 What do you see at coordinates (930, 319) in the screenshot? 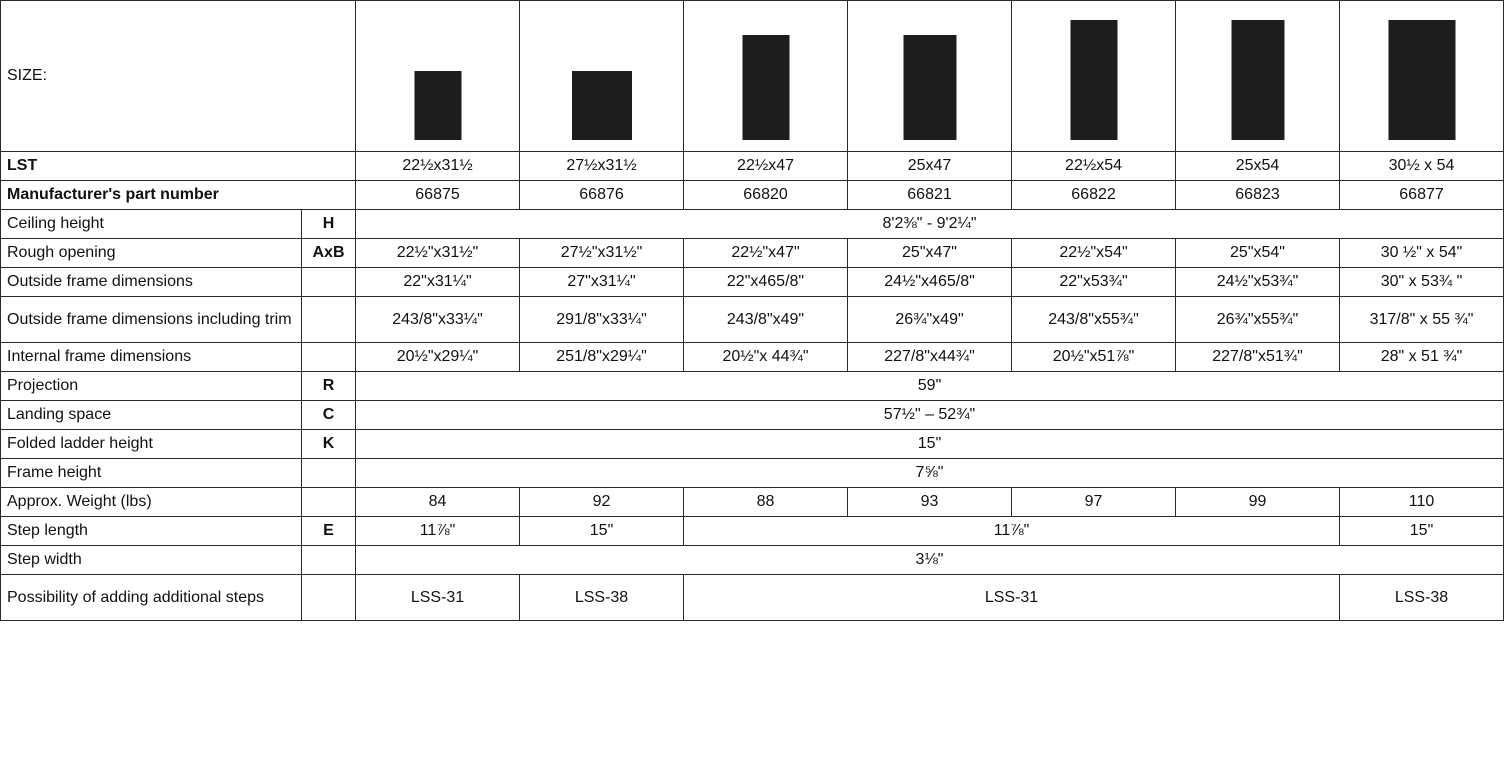
I see `outside-frame-trim-value: 26¾"x49"` at bounding box center [930, 319].